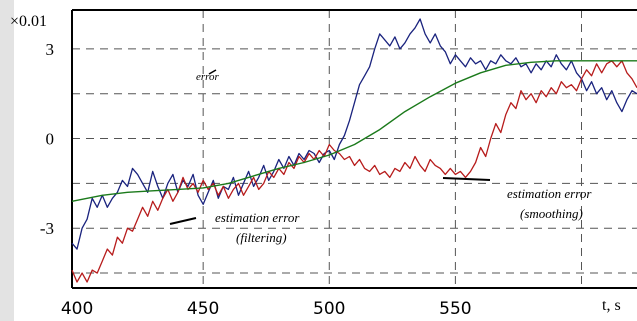  What do you see at coordinates (466, 179) in the screenshot?
I see `smooth-pointer` at bounding box center [466, 179].